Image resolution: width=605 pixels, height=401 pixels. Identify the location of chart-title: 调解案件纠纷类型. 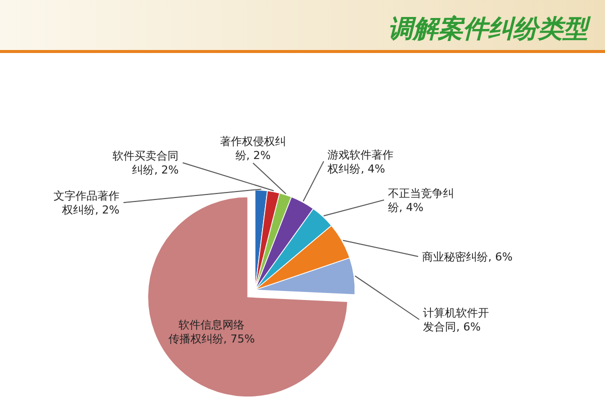
(489, 28).